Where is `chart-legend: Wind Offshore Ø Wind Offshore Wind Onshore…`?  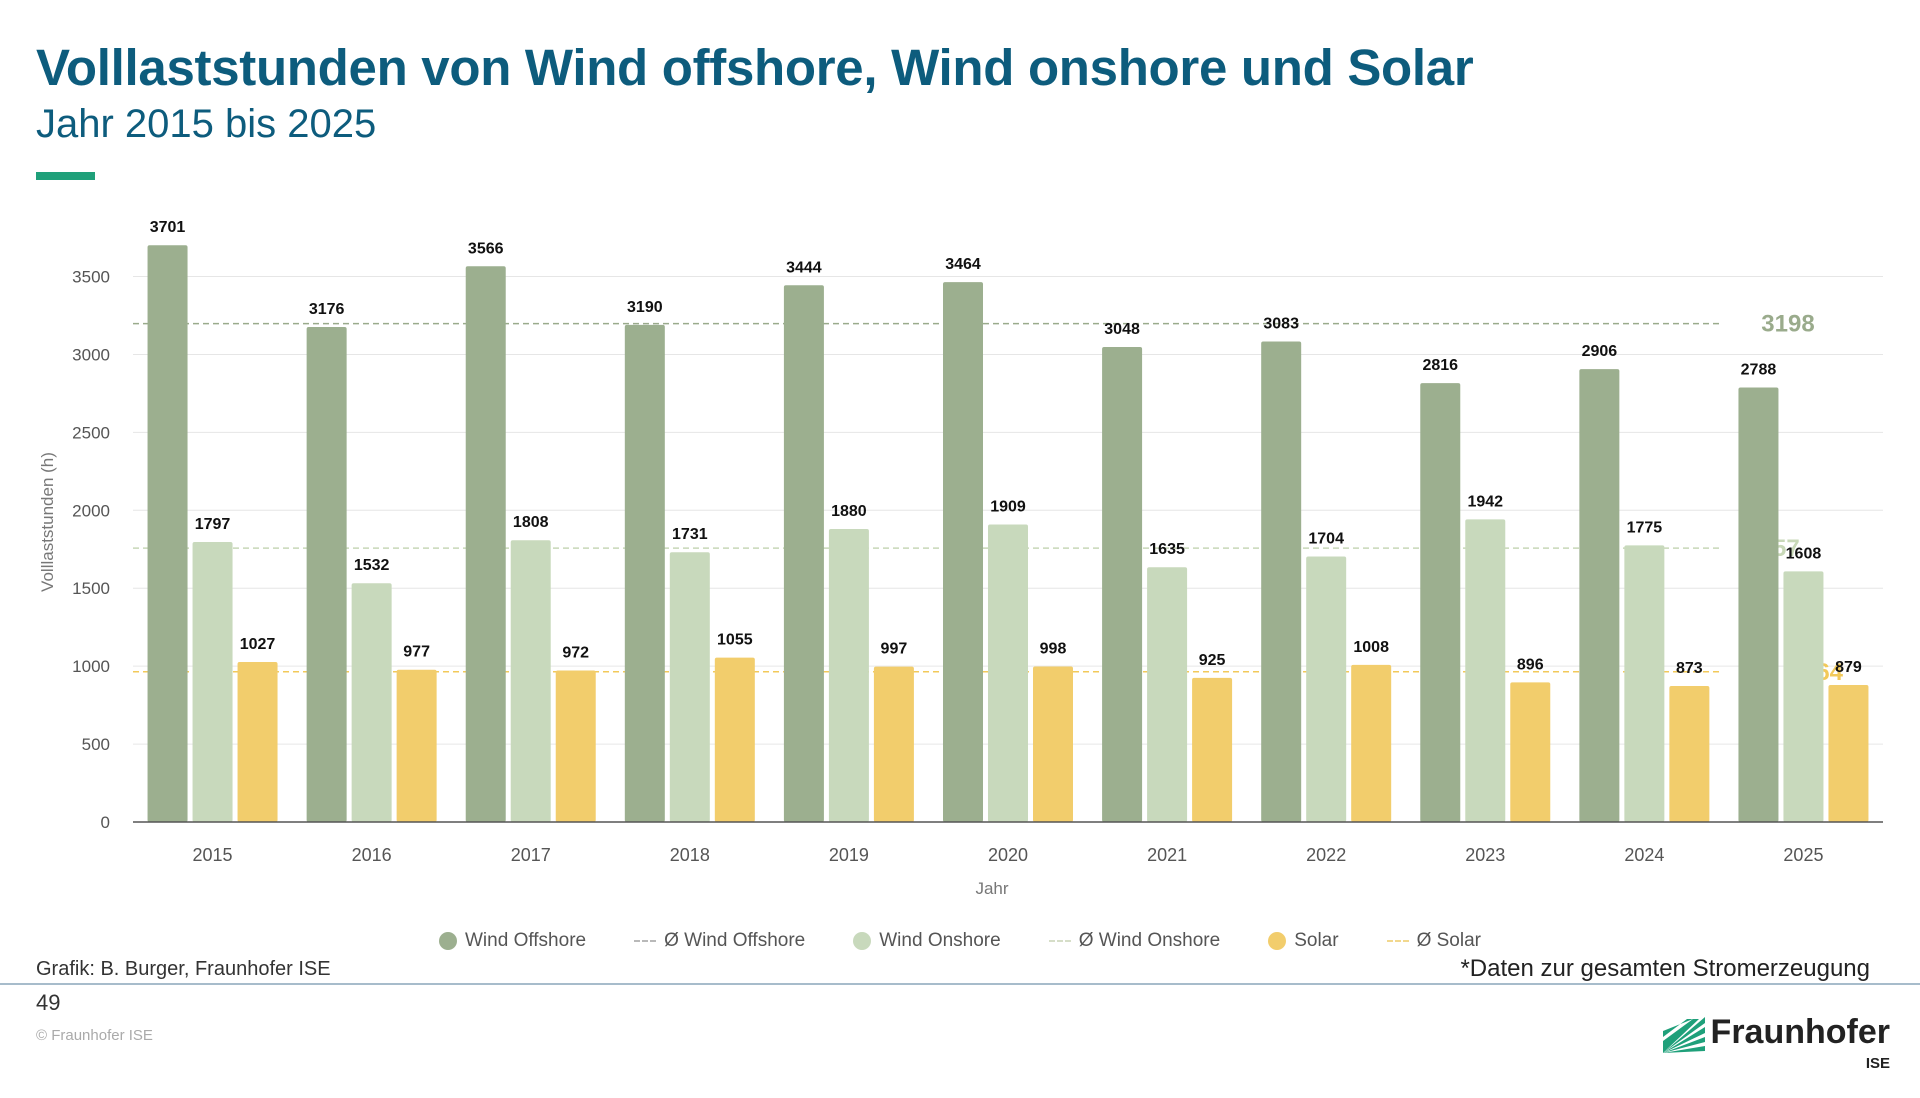
chart-legend: Wind Offshore Ø Wind Offshore Wind Onshore… is located at coordinates (960, 941).